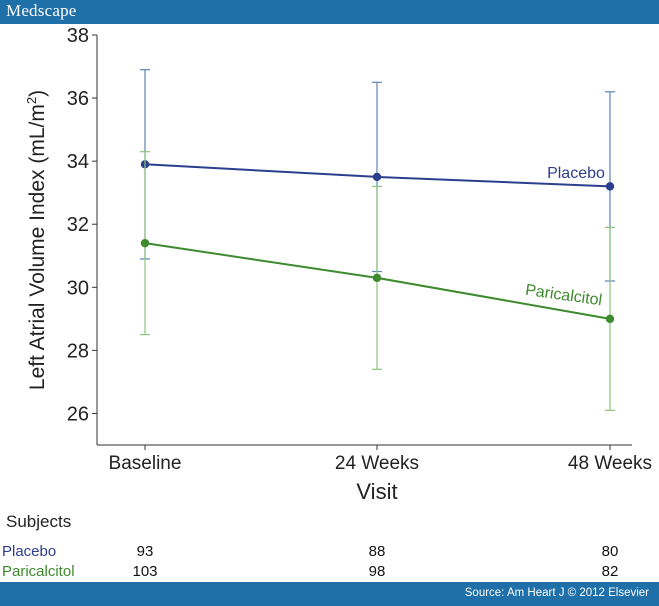 The width and height of the screenshot is (659, 606). Describe the element at coordinates (78, 414) in the screenshot. I see `y-tick-label: 26` at that location.